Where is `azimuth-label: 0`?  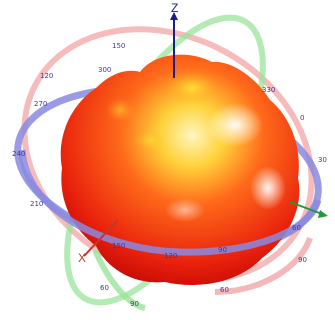 azimuth-label: 0 is located at coordinates (302, 118).